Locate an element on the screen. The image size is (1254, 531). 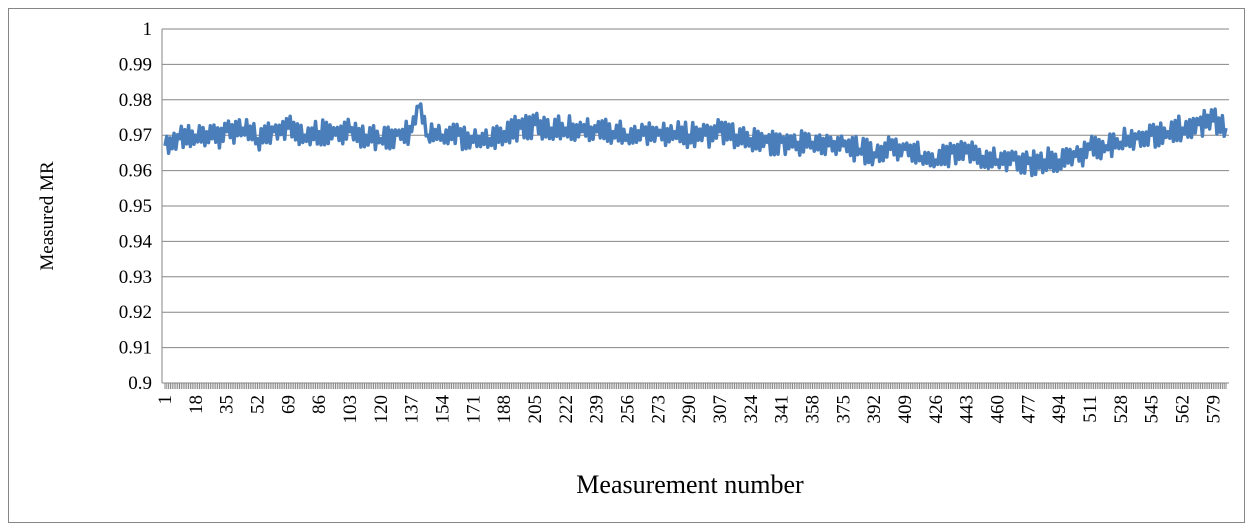
x-tick-label: 205 is located at coordinates (535, 409).